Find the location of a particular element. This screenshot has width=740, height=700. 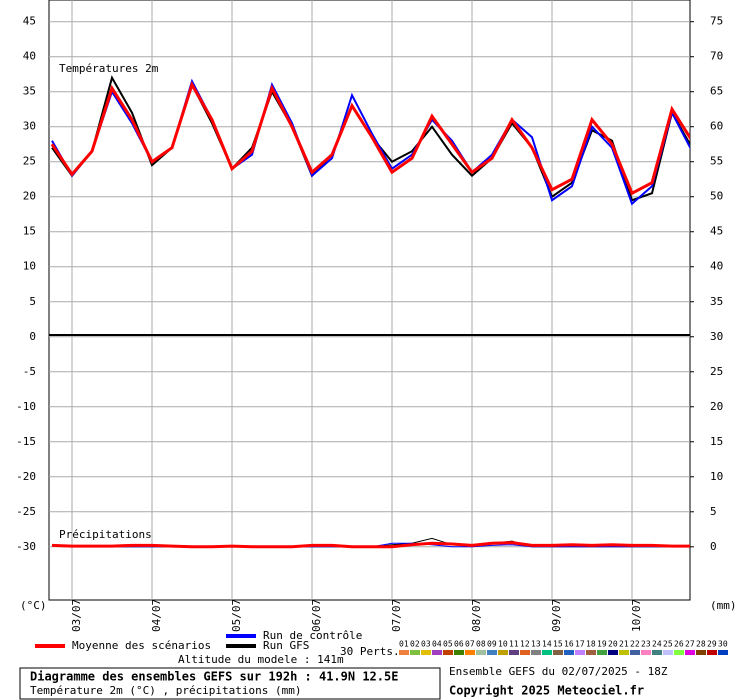

y-tick-label: 5 is located at coordinates (32, 301).